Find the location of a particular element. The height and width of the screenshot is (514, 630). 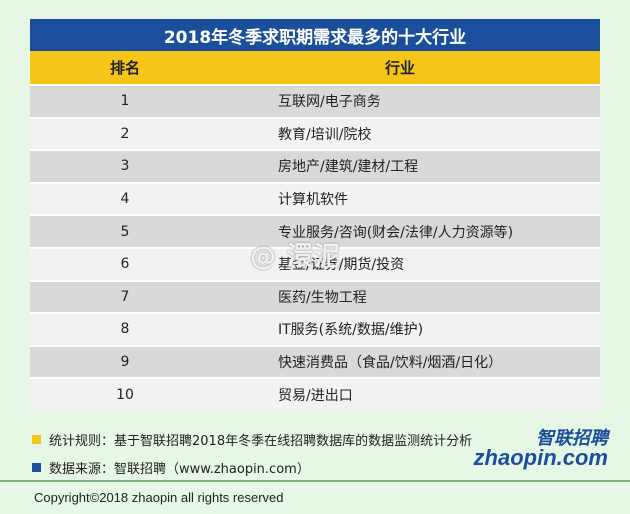

rank-cell: 4 is located at coordinates (125, 199).